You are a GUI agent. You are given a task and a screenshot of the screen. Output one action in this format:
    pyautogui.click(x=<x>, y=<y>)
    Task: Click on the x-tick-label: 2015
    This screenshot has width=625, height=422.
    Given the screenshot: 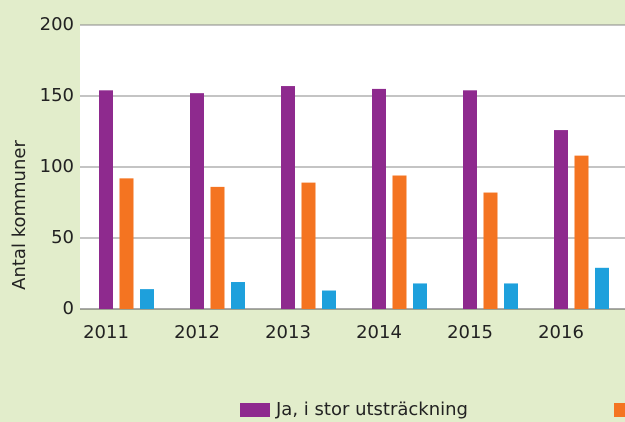 What is the action you would take?
    pyautogui.click(x=470, y=332)
    